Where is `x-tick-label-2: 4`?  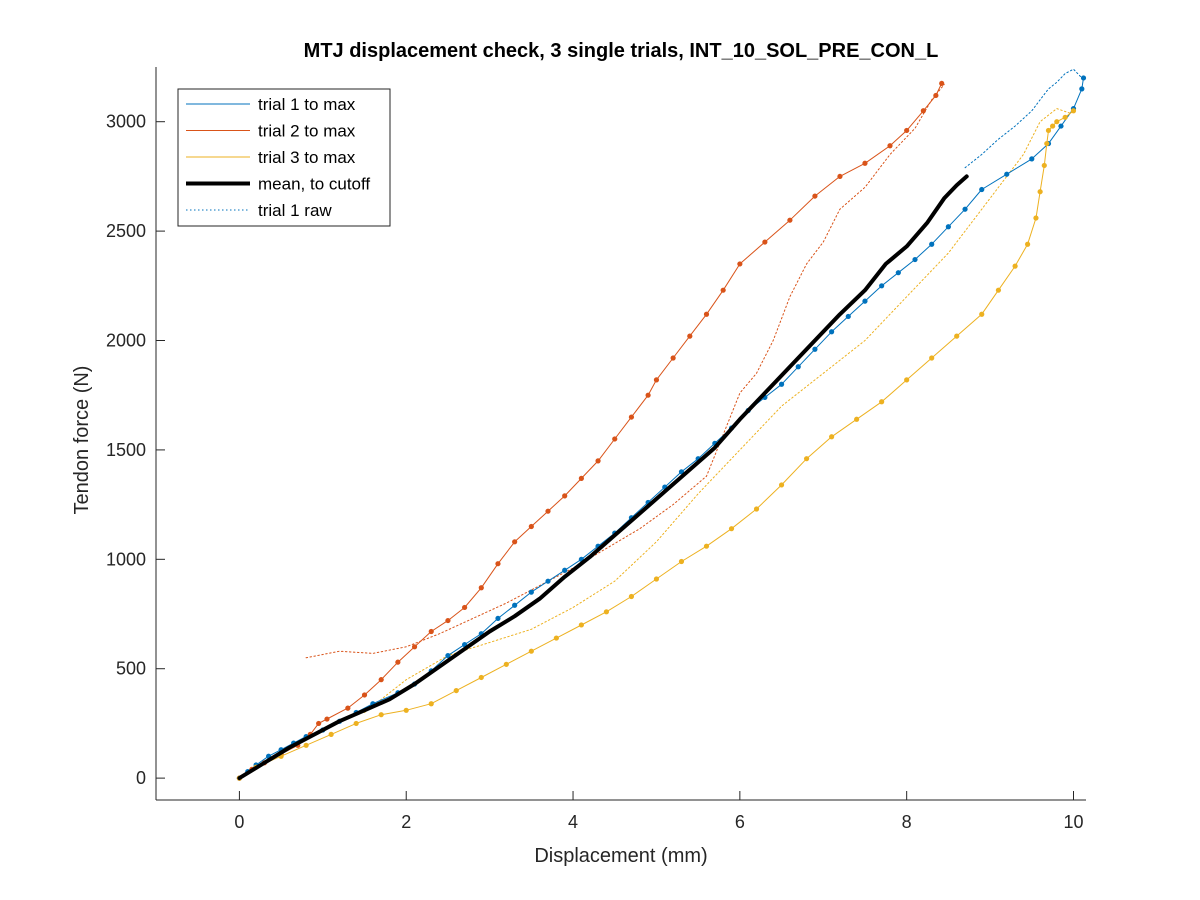 x-tick-label-2: 4 is located at coordinates (573, 822).